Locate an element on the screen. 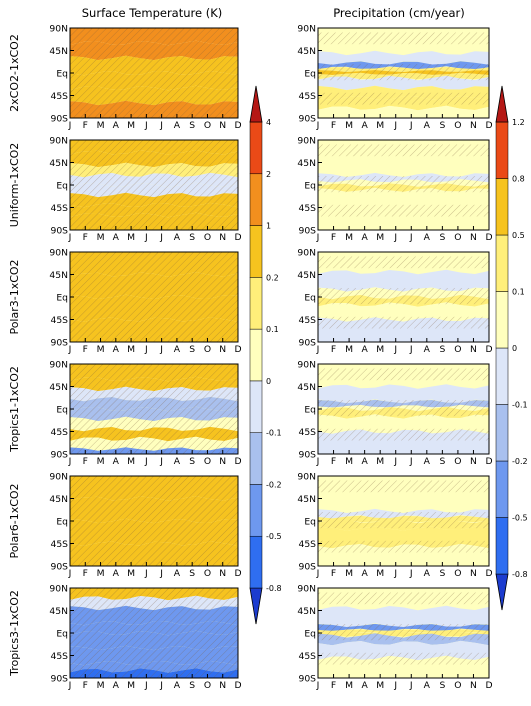  colorbar-label: 0 is located at coordinates (268, 381).